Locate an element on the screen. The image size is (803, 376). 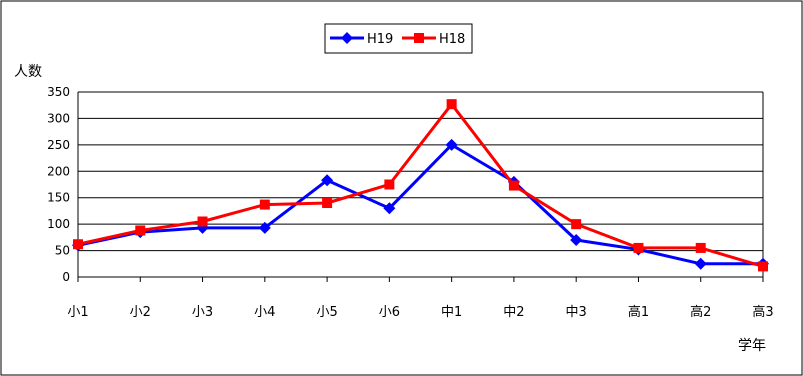
legend-label-h18: H18 is located at coordinates (452, 39).